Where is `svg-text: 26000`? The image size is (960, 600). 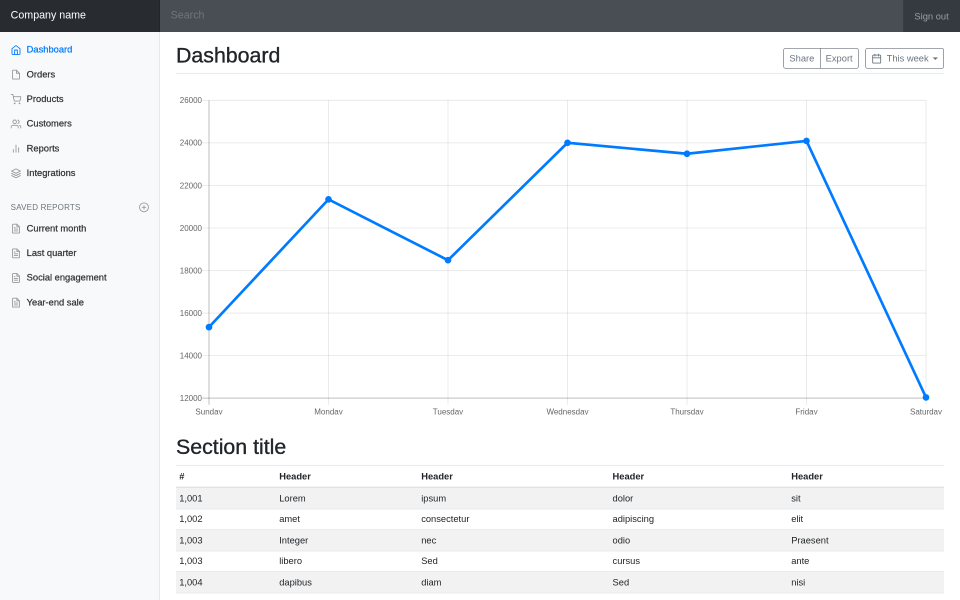 svg-text: 26000 is located at coordinates (191, 100).